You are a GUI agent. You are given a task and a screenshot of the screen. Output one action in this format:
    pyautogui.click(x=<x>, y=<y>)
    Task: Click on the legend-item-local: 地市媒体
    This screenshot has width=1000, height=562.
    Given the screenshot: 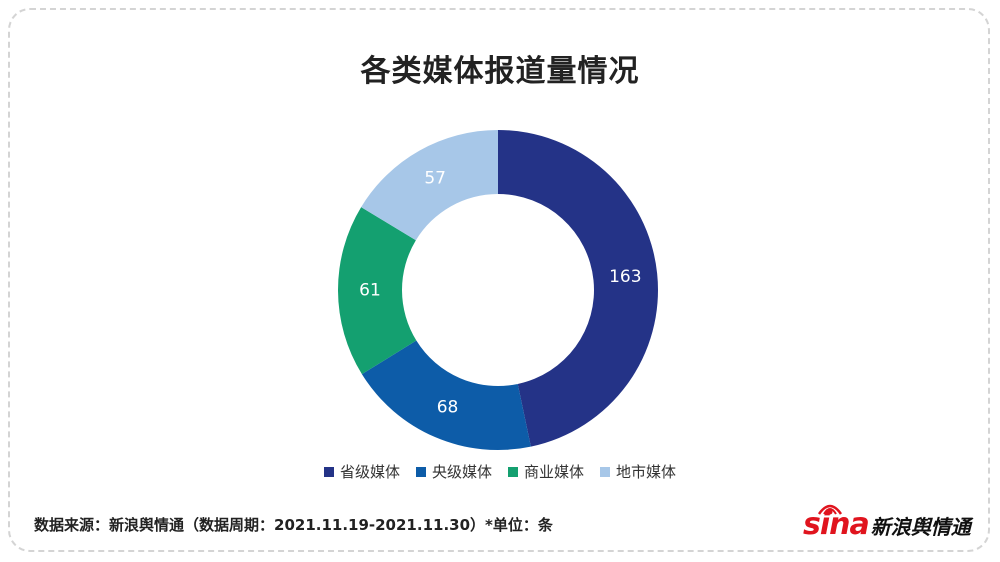 What is the action you would take?
    pyautogui.click(x=638, y=471)
    